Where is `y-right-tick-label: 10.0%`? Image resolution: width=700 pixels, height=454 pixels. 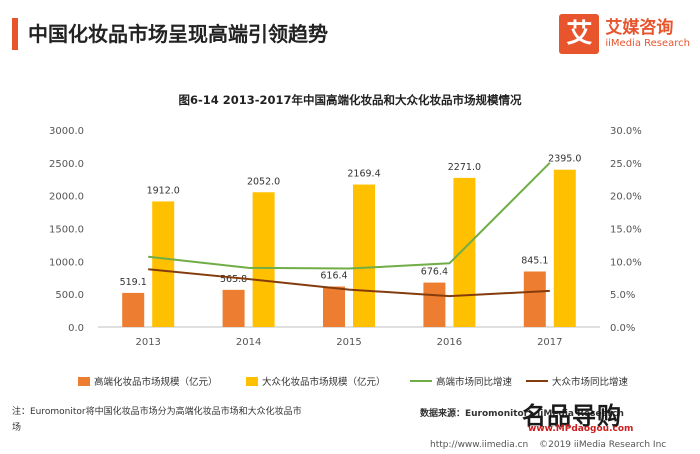 y-right-tick-label: 10.0% is located at coordinates (626, 262).